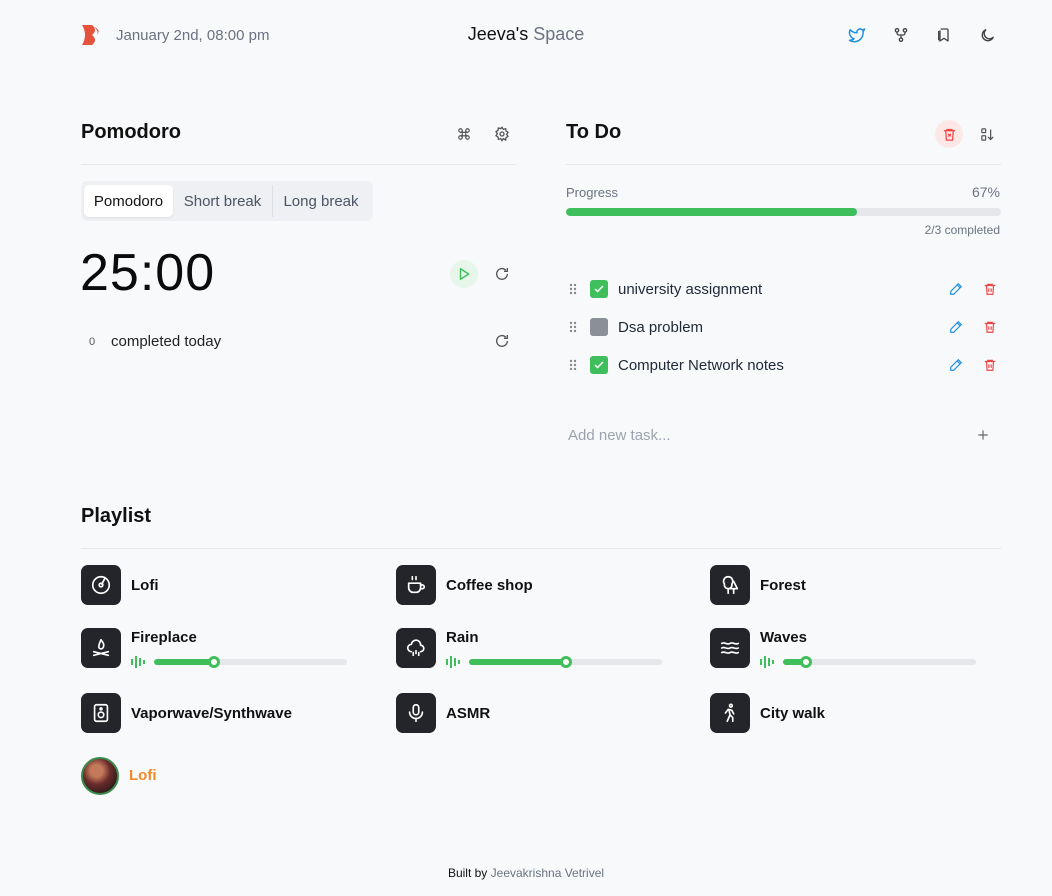 The width and height of the screenshot is (1052, 896). What do you see at coordinates (712, 212) in the screenshot?
I see `progress-bar-fill` at bounding box center [712, 212].